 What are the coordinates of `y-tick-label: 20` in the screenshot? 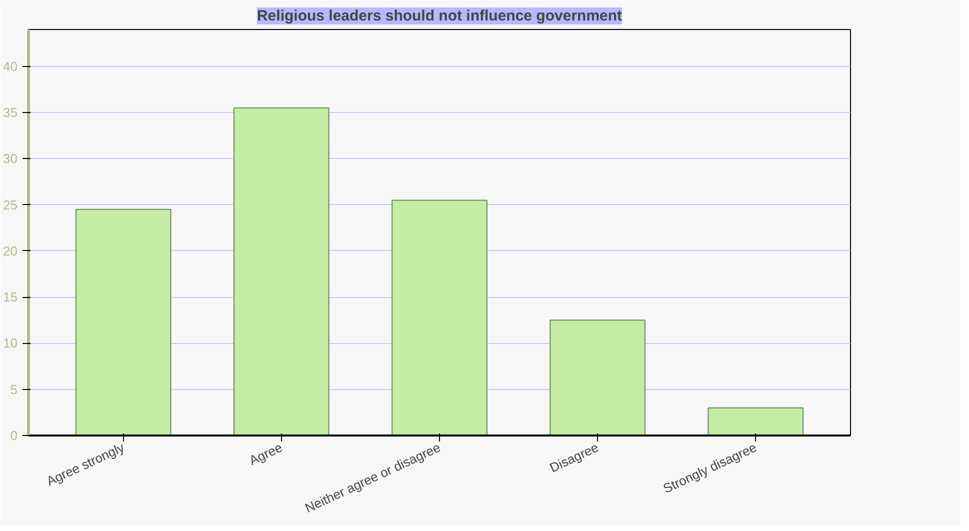 It's located at (10, 250).